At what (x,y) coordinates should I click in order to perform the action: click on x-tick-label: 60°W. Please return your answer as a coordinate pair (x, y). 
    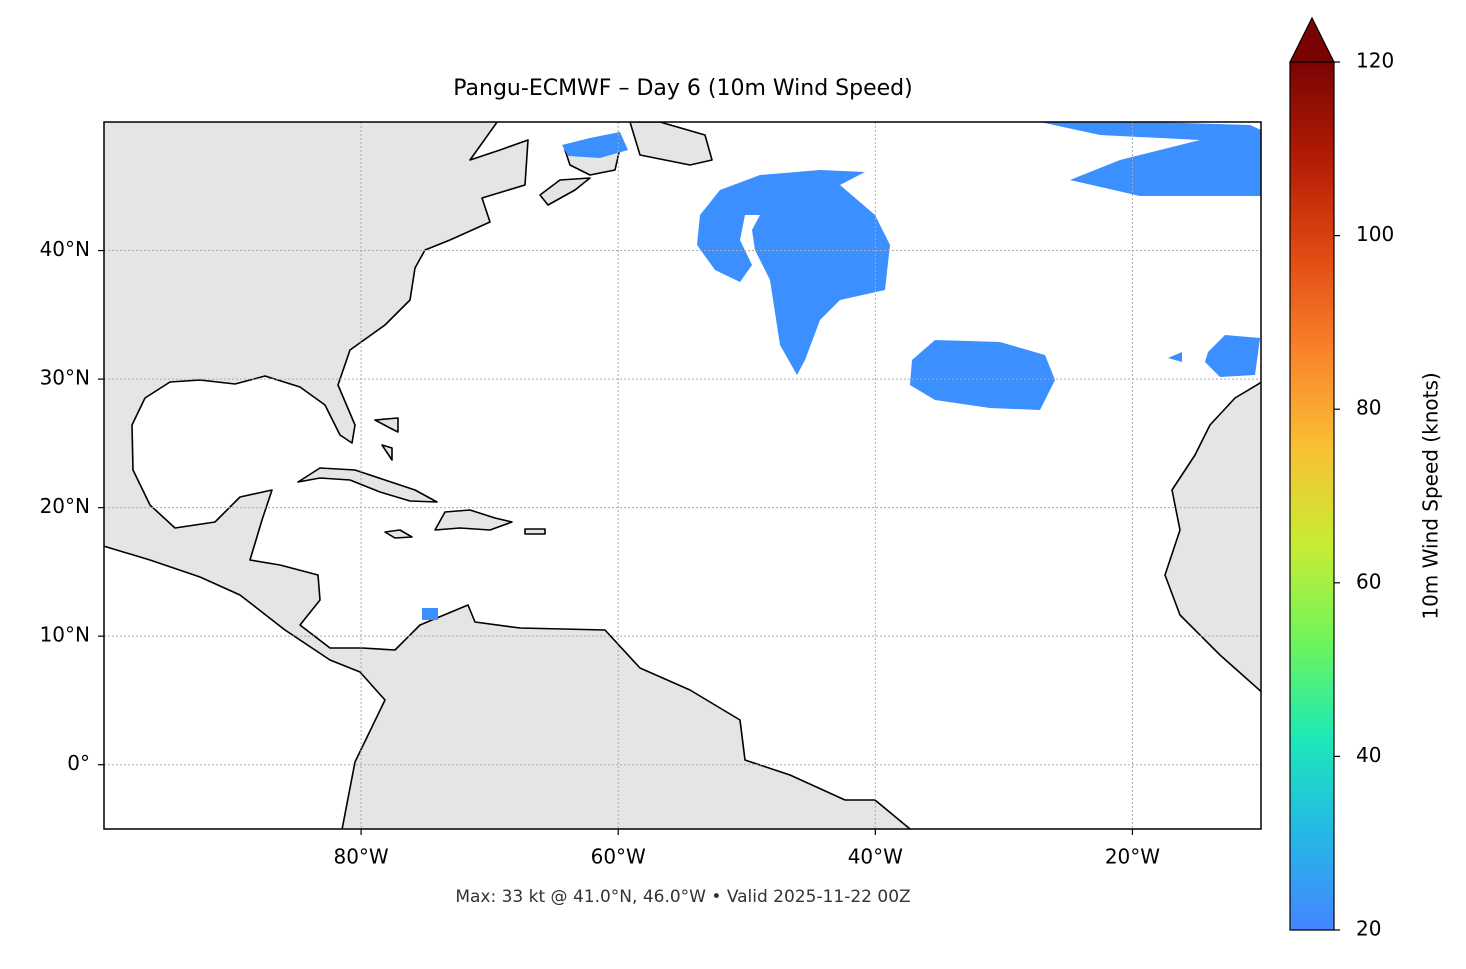
    Looking at the image, I should click on (618, 857).